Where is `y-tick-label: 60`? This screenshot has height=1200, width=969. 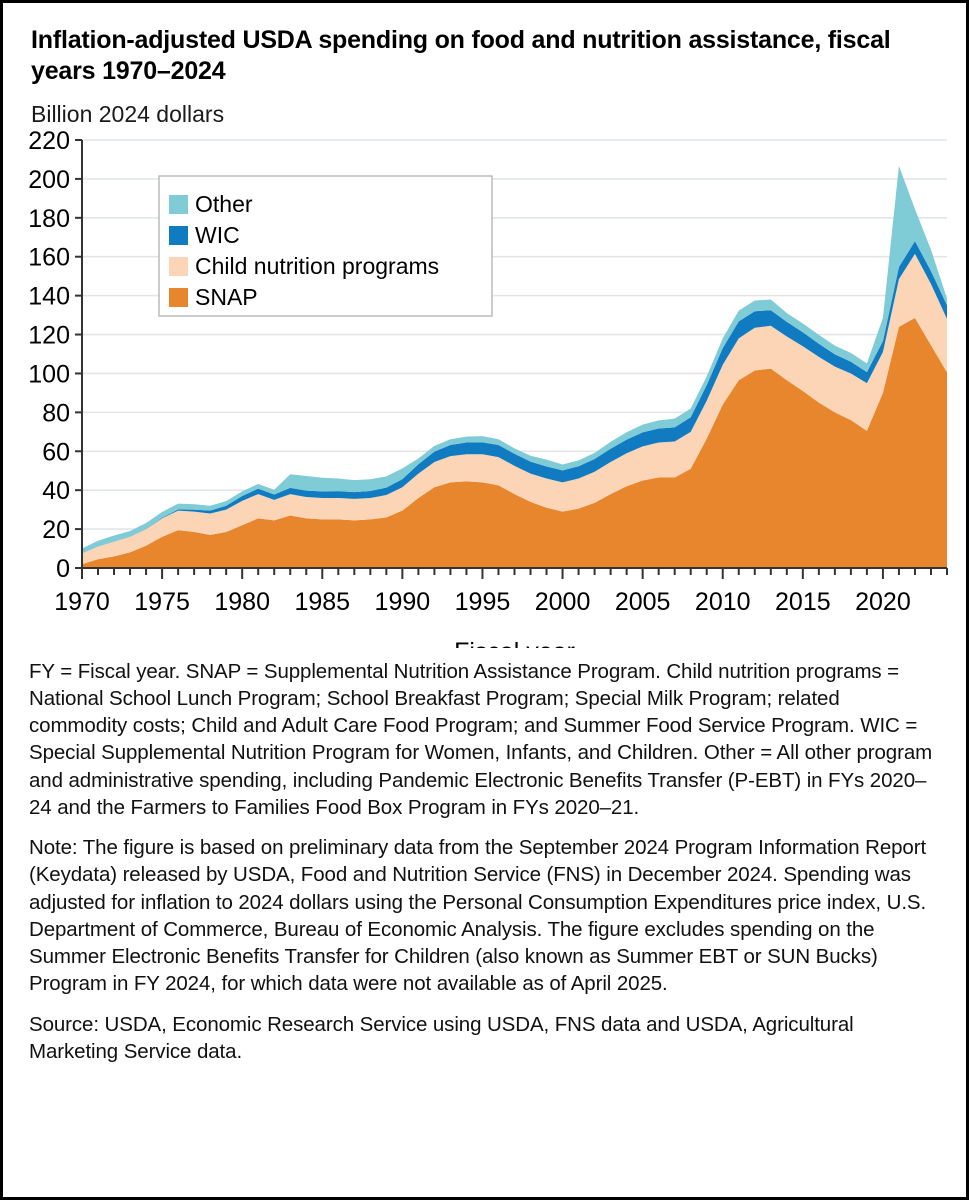
y-tick-label: 60 is located at coordinates (56, 452).